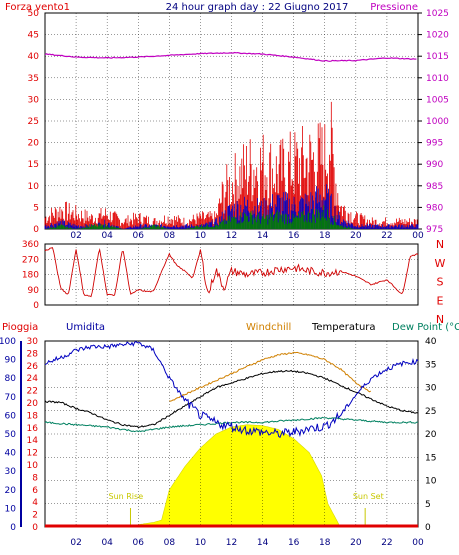  What do you see at coordinates (33, 367) in the screenshot?
I see `rain-tick: 26` at bounding box center [33, 367].